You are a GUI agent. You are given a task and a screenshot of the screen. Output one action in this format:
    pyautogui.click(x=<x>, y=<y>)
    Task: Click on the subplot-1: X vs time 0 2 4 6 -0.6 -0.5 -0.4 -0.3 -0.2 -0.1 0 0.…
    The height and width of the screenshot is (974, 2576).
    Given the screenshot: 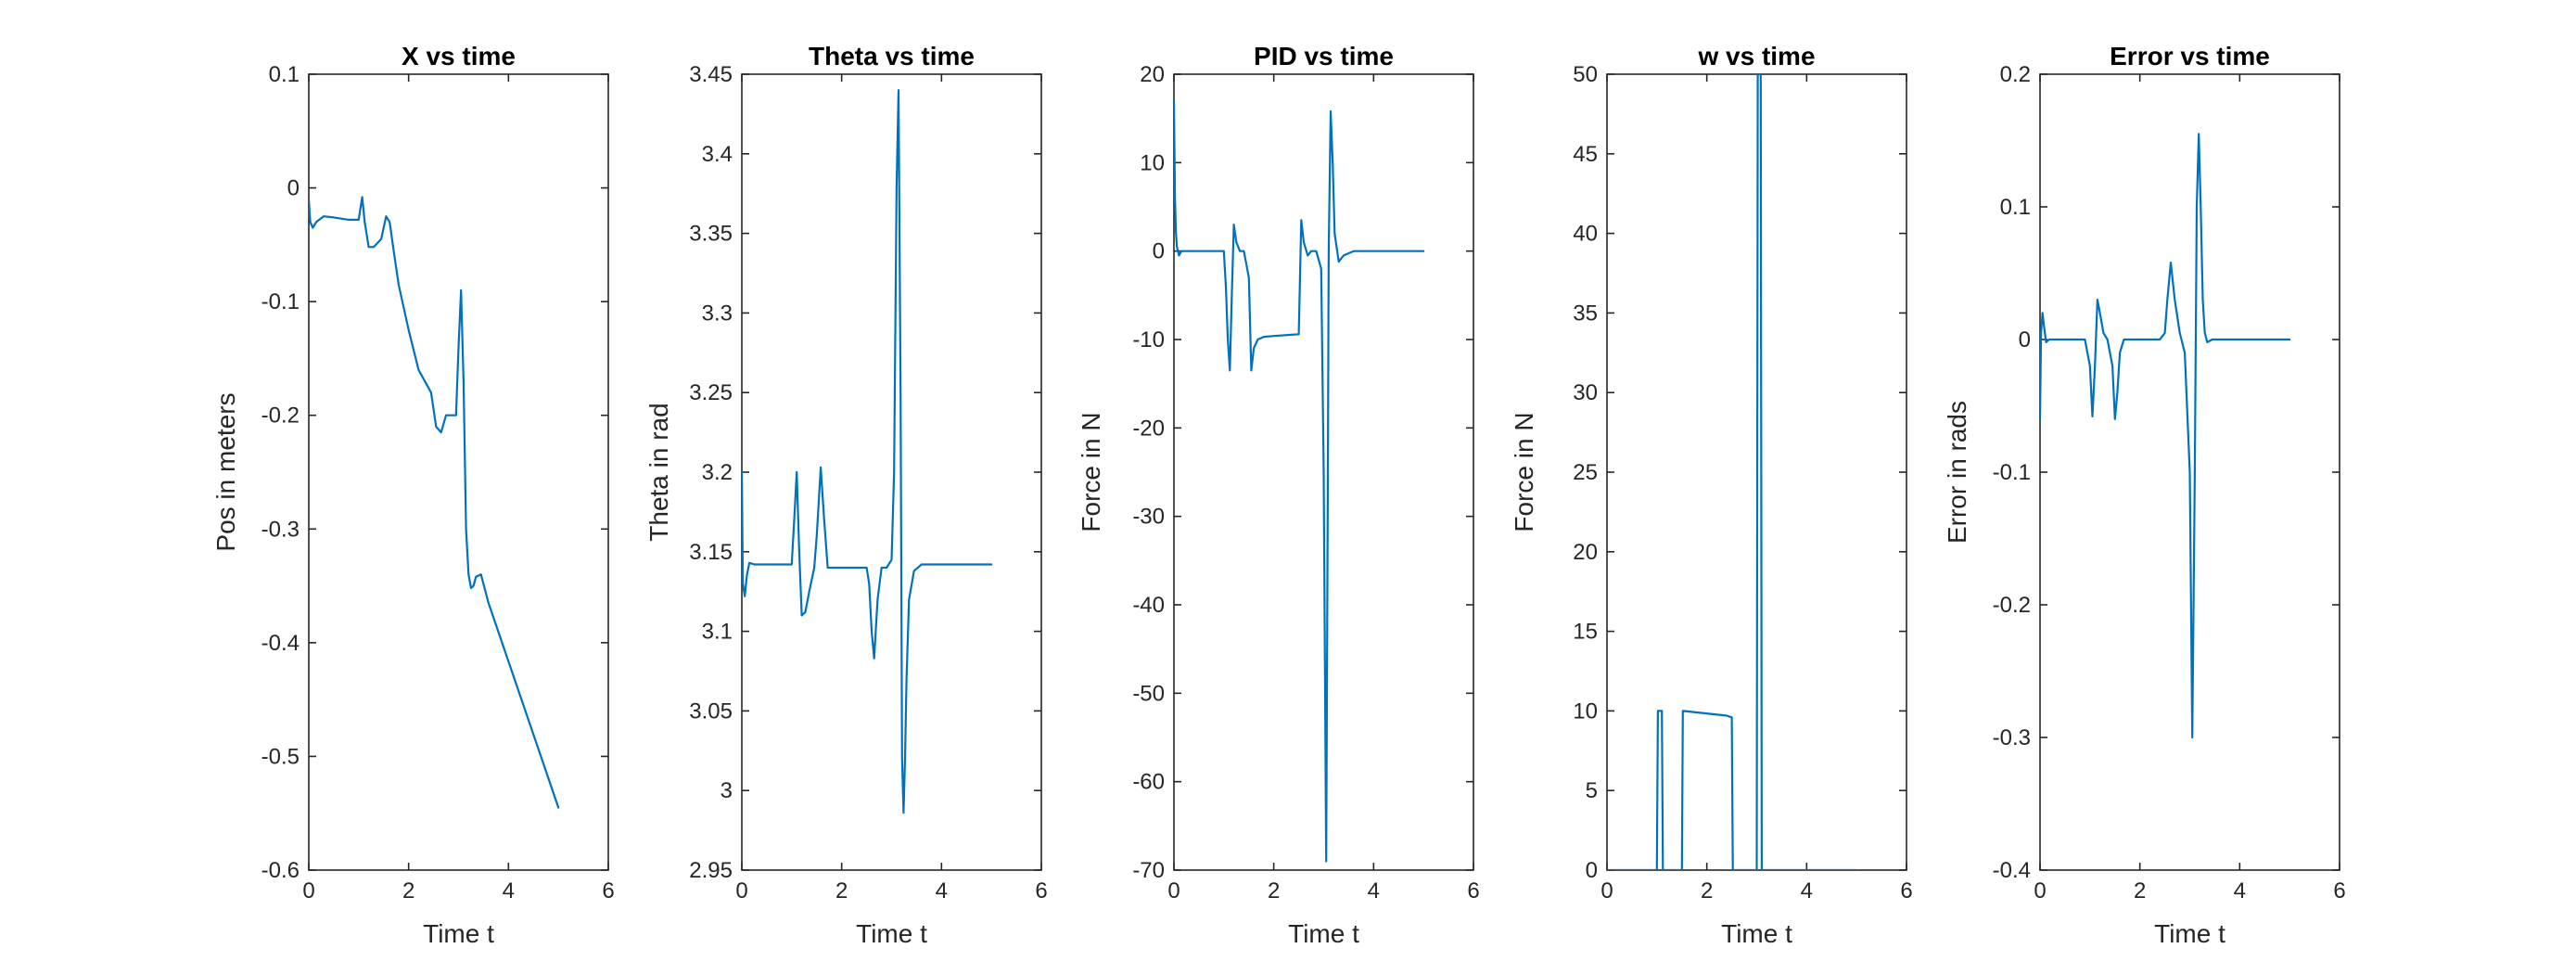 What is the action you would take?
    pyautogui.click(x=413, y=495)
    